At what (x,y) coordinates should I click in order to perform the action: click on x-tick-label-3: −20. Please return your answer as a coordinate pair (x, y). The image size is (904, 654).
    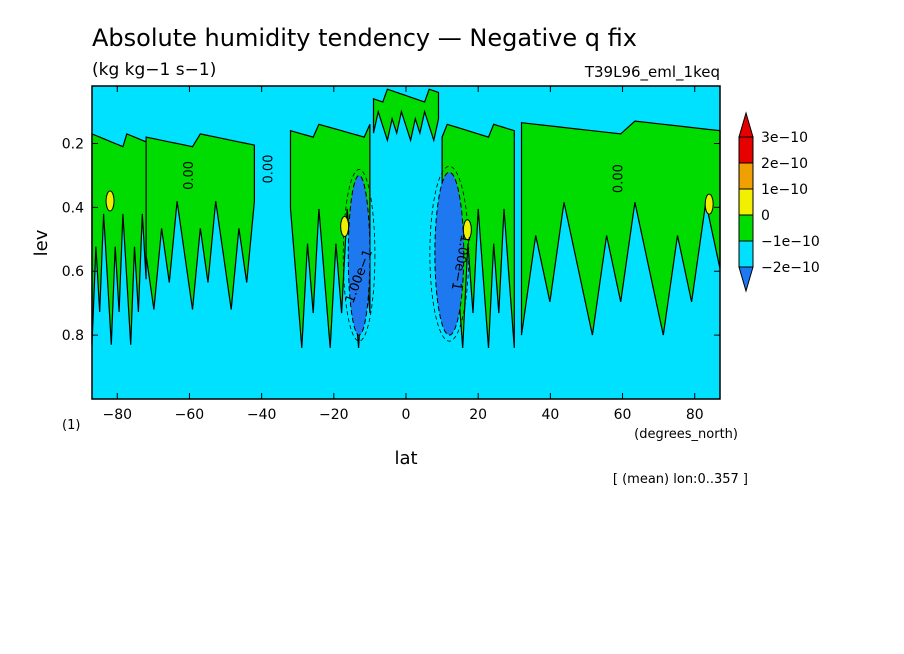
    Looking at the image, I should click on (334, 415).